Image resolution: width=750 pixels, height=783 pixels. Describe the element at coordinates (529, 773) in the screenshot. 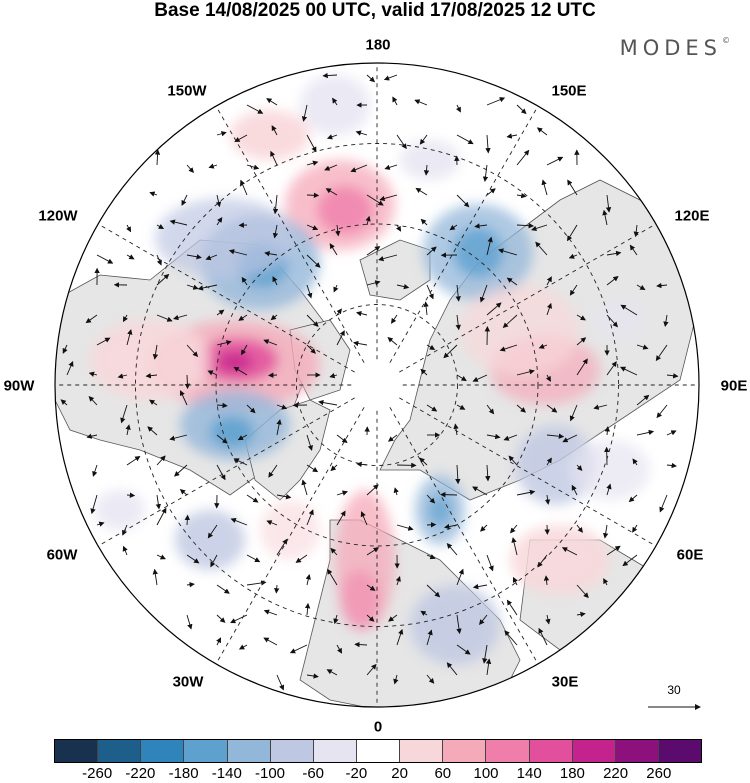

I see `colorbar-tick-label: 140` at that location.